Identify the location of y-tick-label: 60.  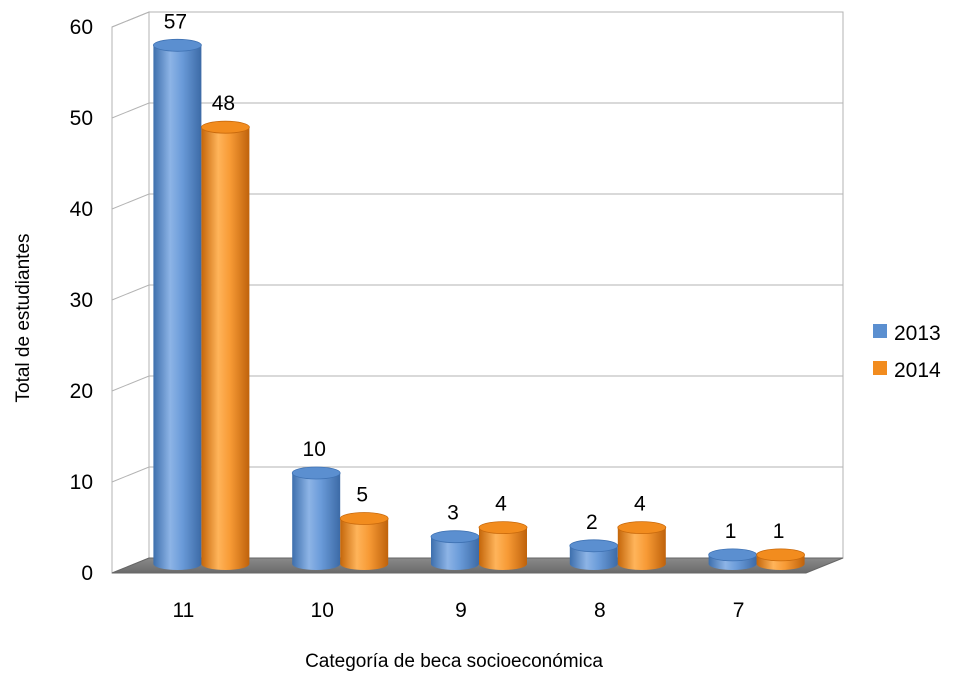
(81, 27).